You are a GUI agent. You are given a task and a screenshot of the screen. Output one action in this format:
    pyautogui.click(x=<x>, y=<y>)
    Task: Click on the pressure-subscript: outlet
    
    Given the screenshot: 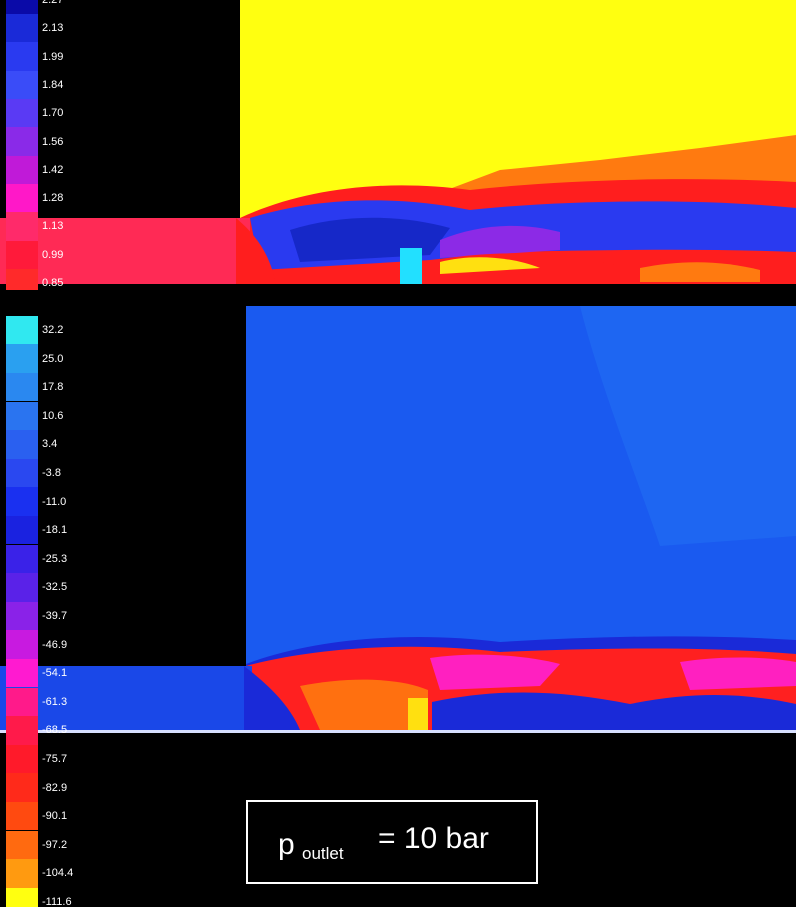 What is the action you would take?
    pyautogui.click(x=323, y=853)
    